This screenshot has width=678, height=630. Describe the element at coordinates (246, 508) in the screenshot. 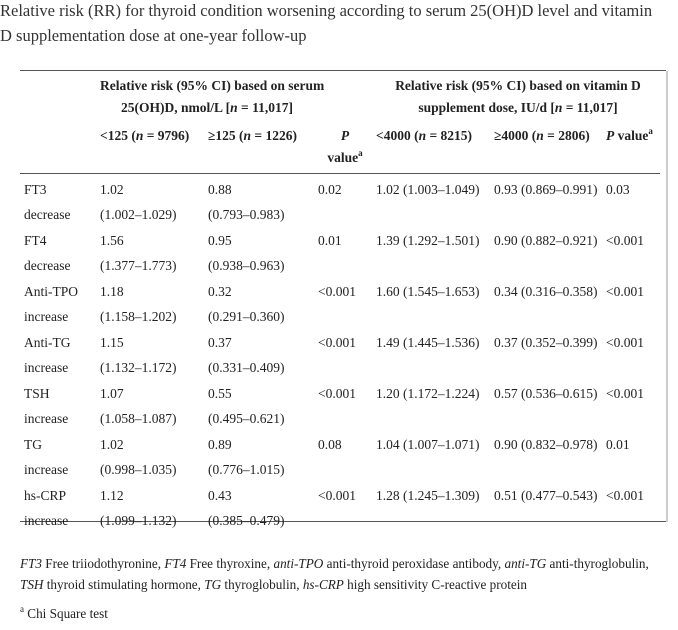

I see `cell-ge125: 0.43 (0.385–0.479)` at that location.